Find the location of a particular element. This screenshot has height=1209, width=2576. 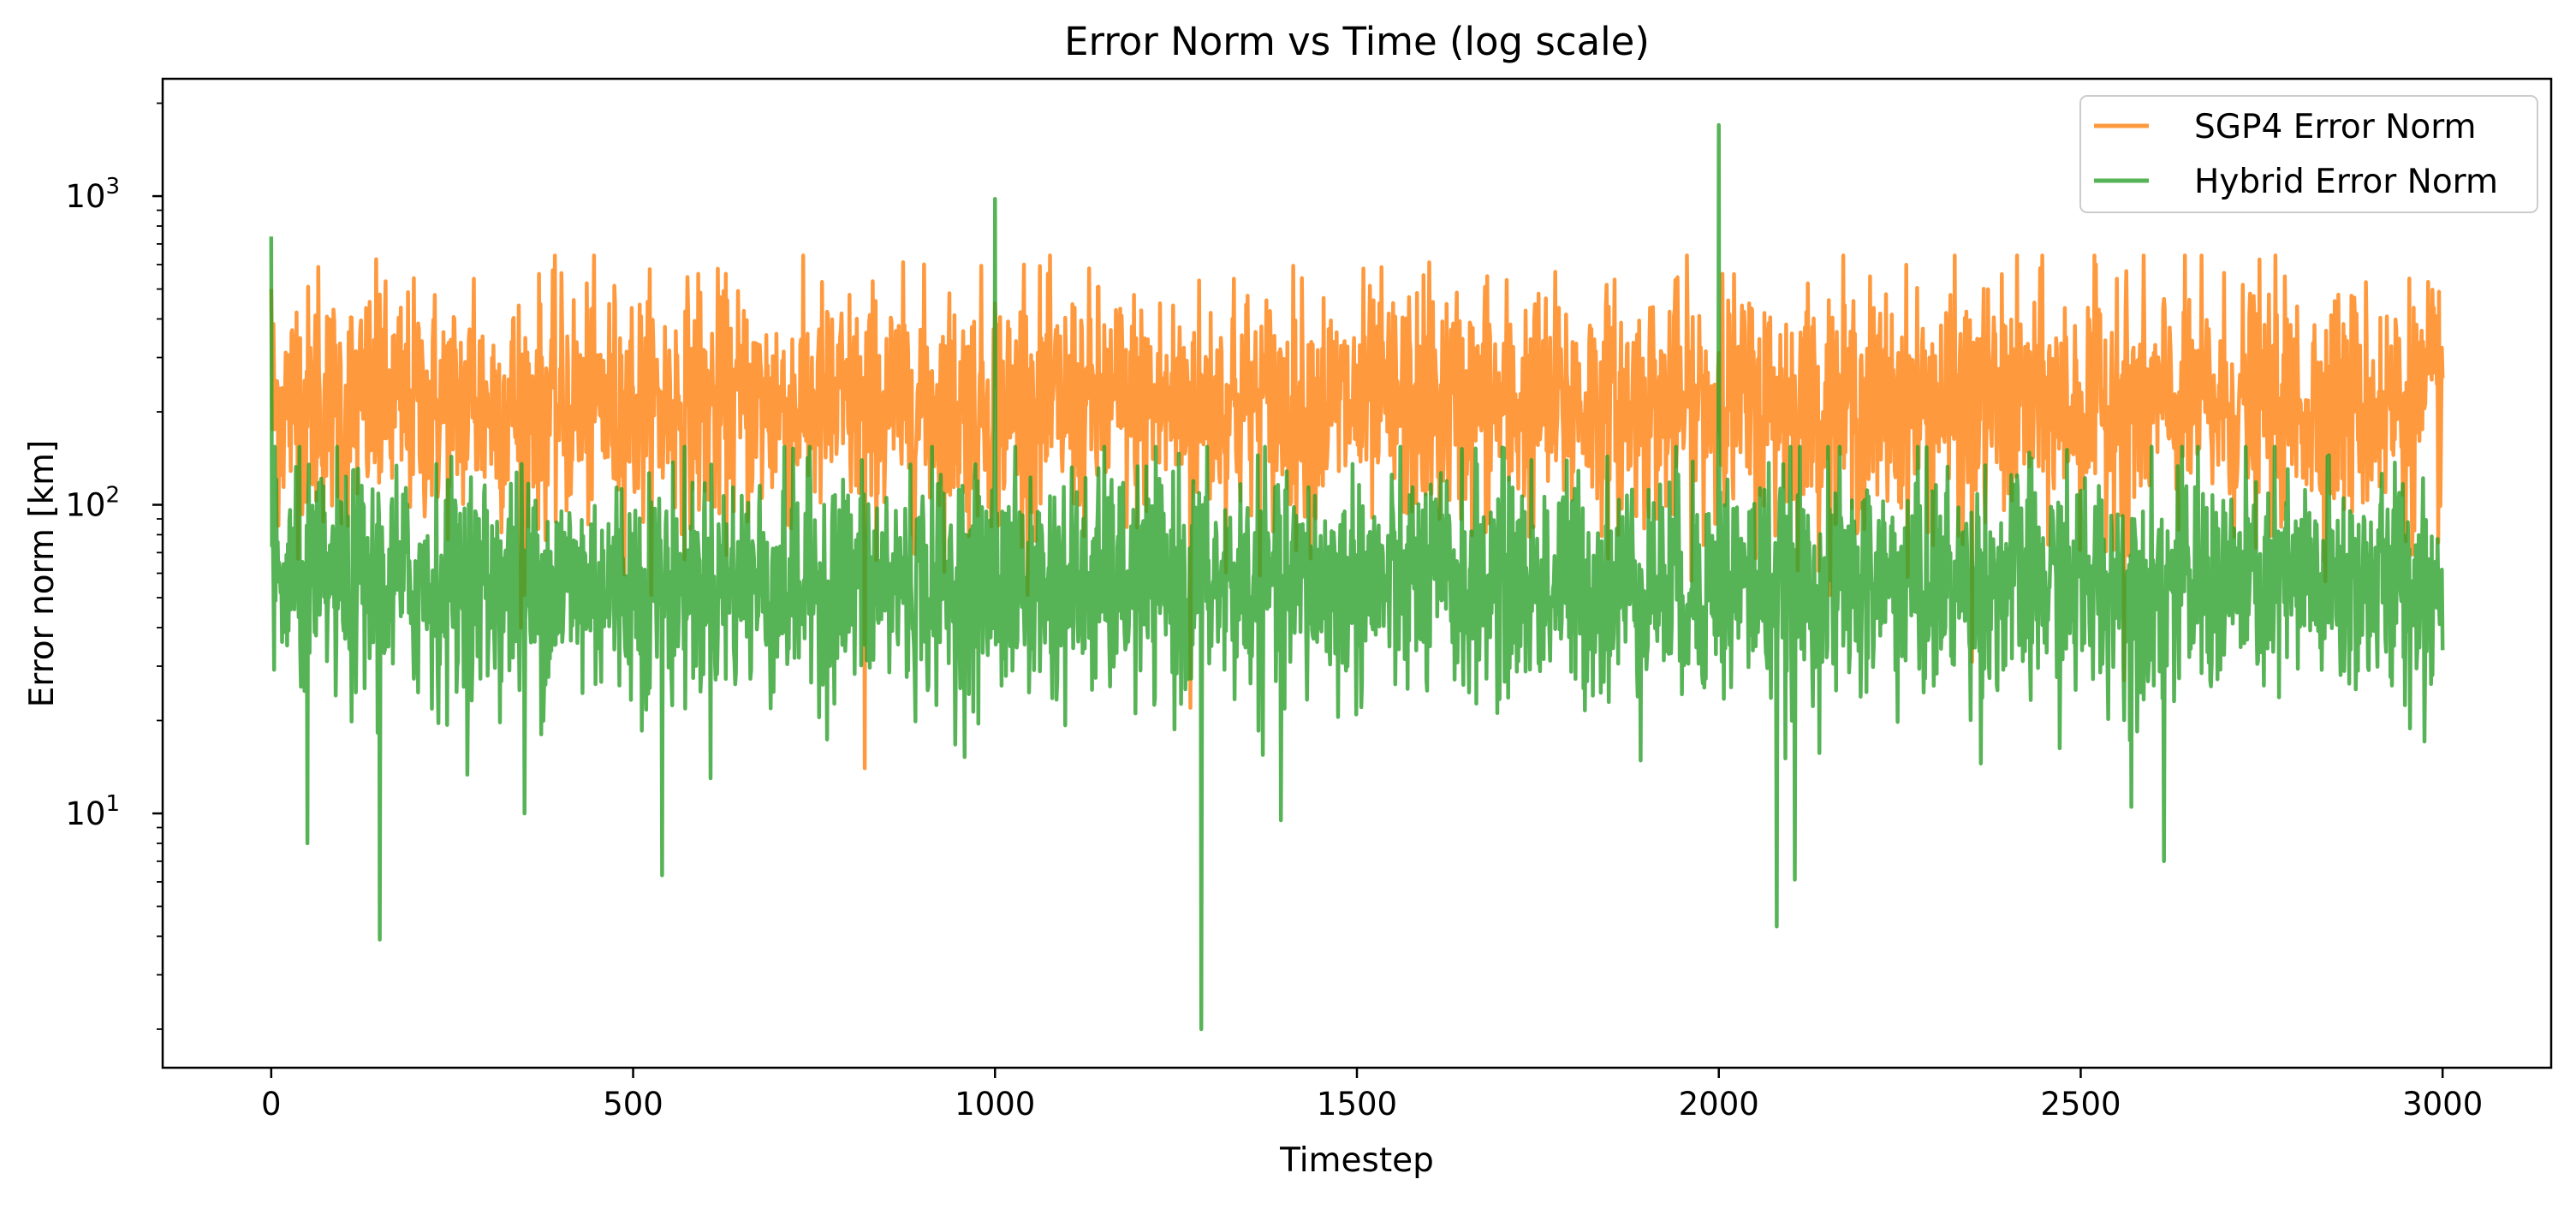

chart-title: Error Norm vs Time (log scale) is located at coordinates (1357, 41).